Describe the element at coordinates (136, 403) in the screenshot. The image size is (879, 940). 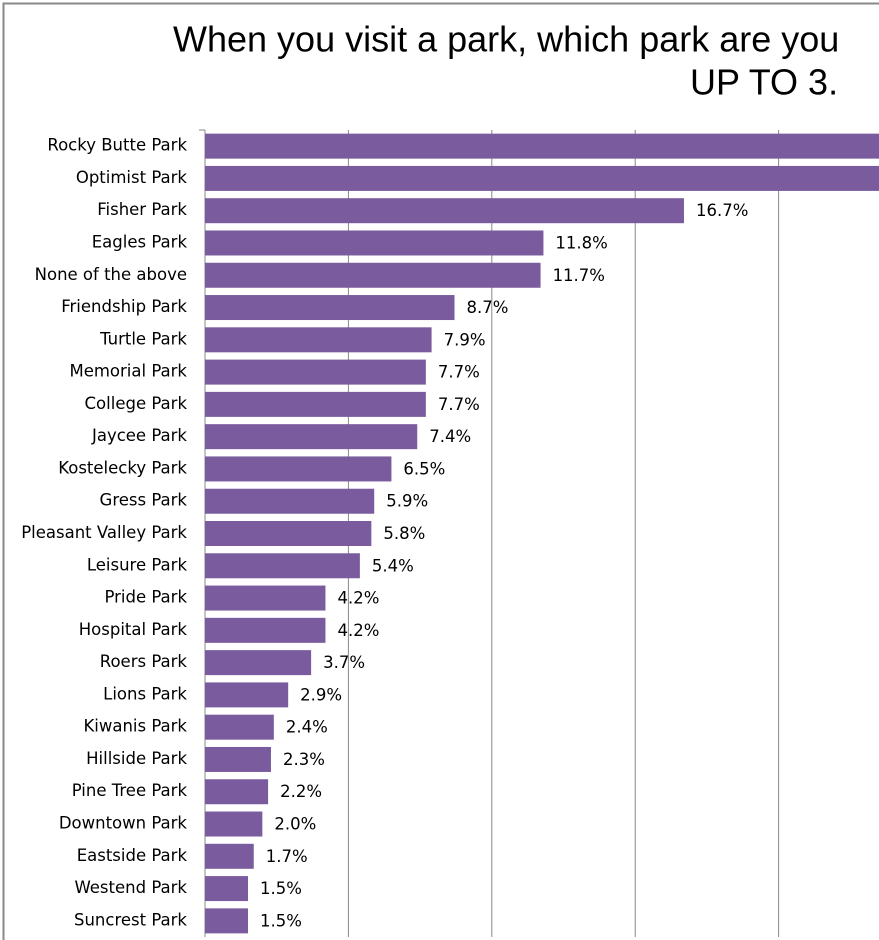
I see `y-tick-label: College Park` at that location.